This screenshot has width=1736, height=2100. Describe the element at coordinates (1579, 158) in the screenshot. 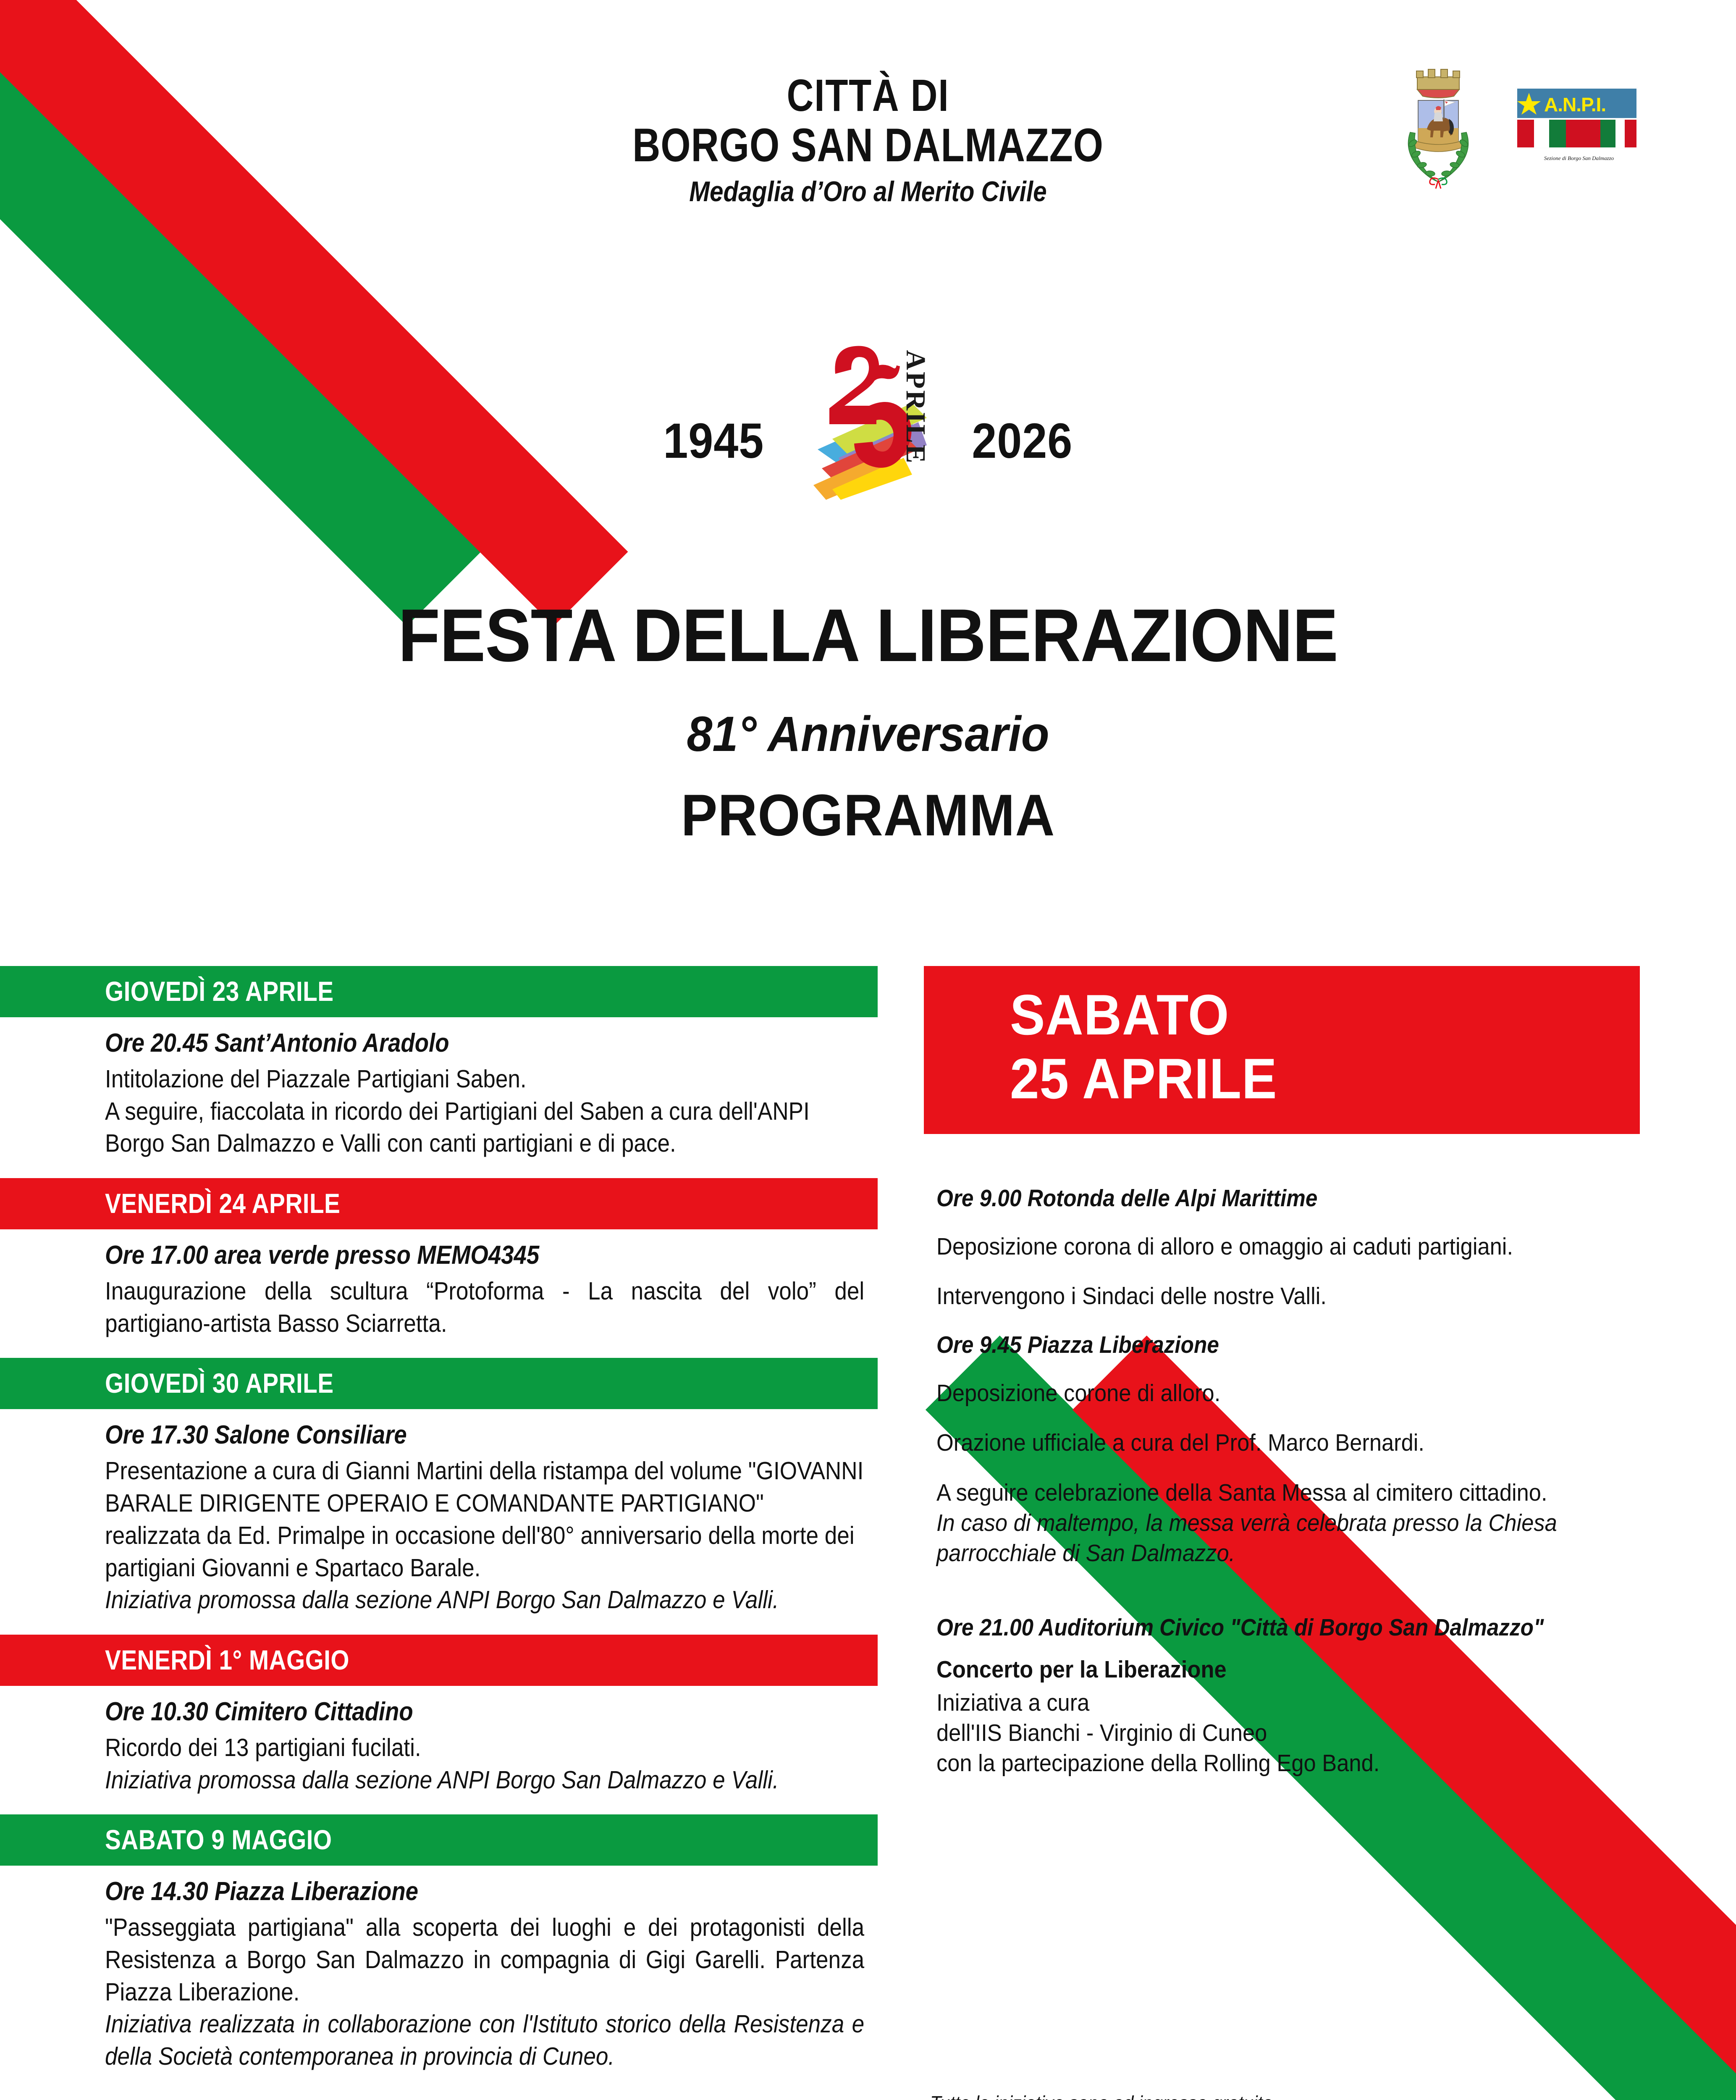

I see `anpi-section-caption: Sezione di Borgo San Dalmazzo` at that location.